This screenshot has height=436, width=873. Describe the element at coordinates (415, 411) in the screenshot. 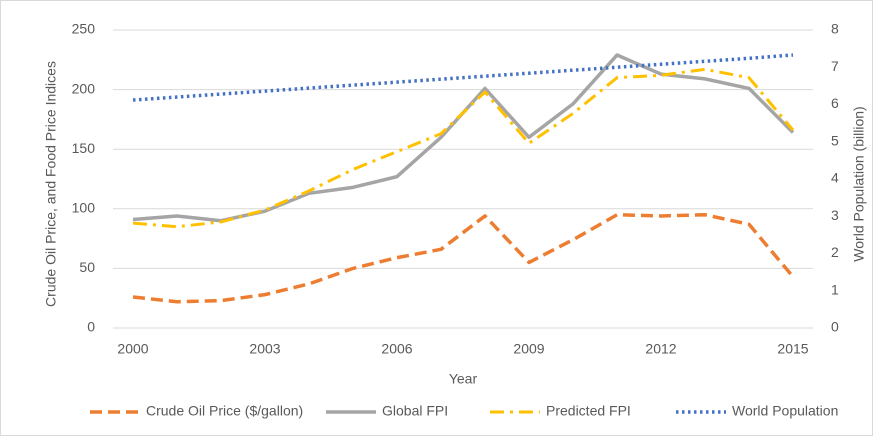

I see `legend-label: Global FPI` at that location.